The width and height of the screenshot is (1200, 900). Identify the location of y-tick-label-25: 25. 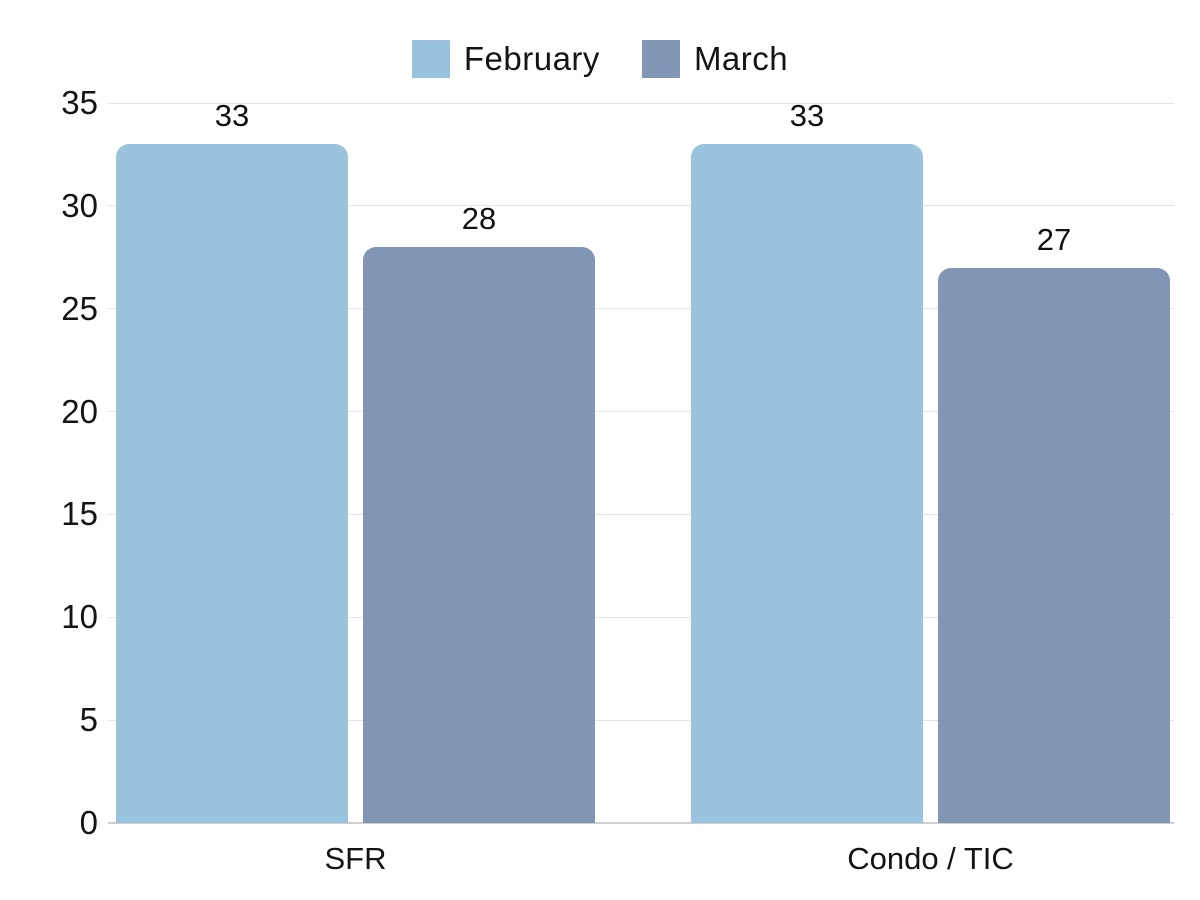
(79, 308).